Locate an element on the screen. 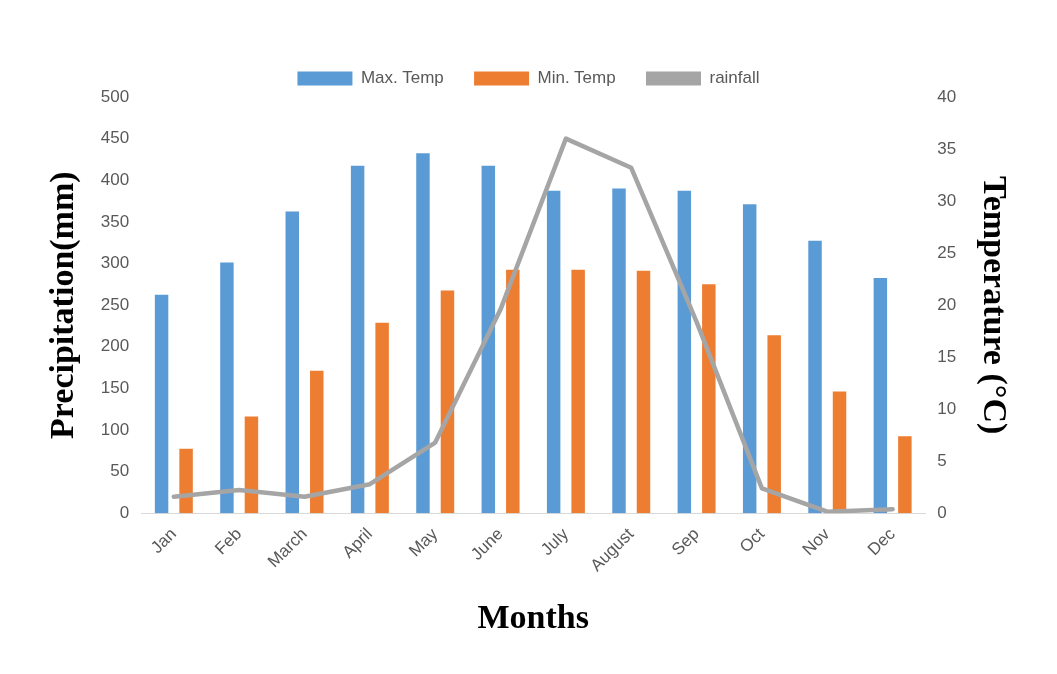  x-tick-label: Nov is located at coordinates (816, 541).